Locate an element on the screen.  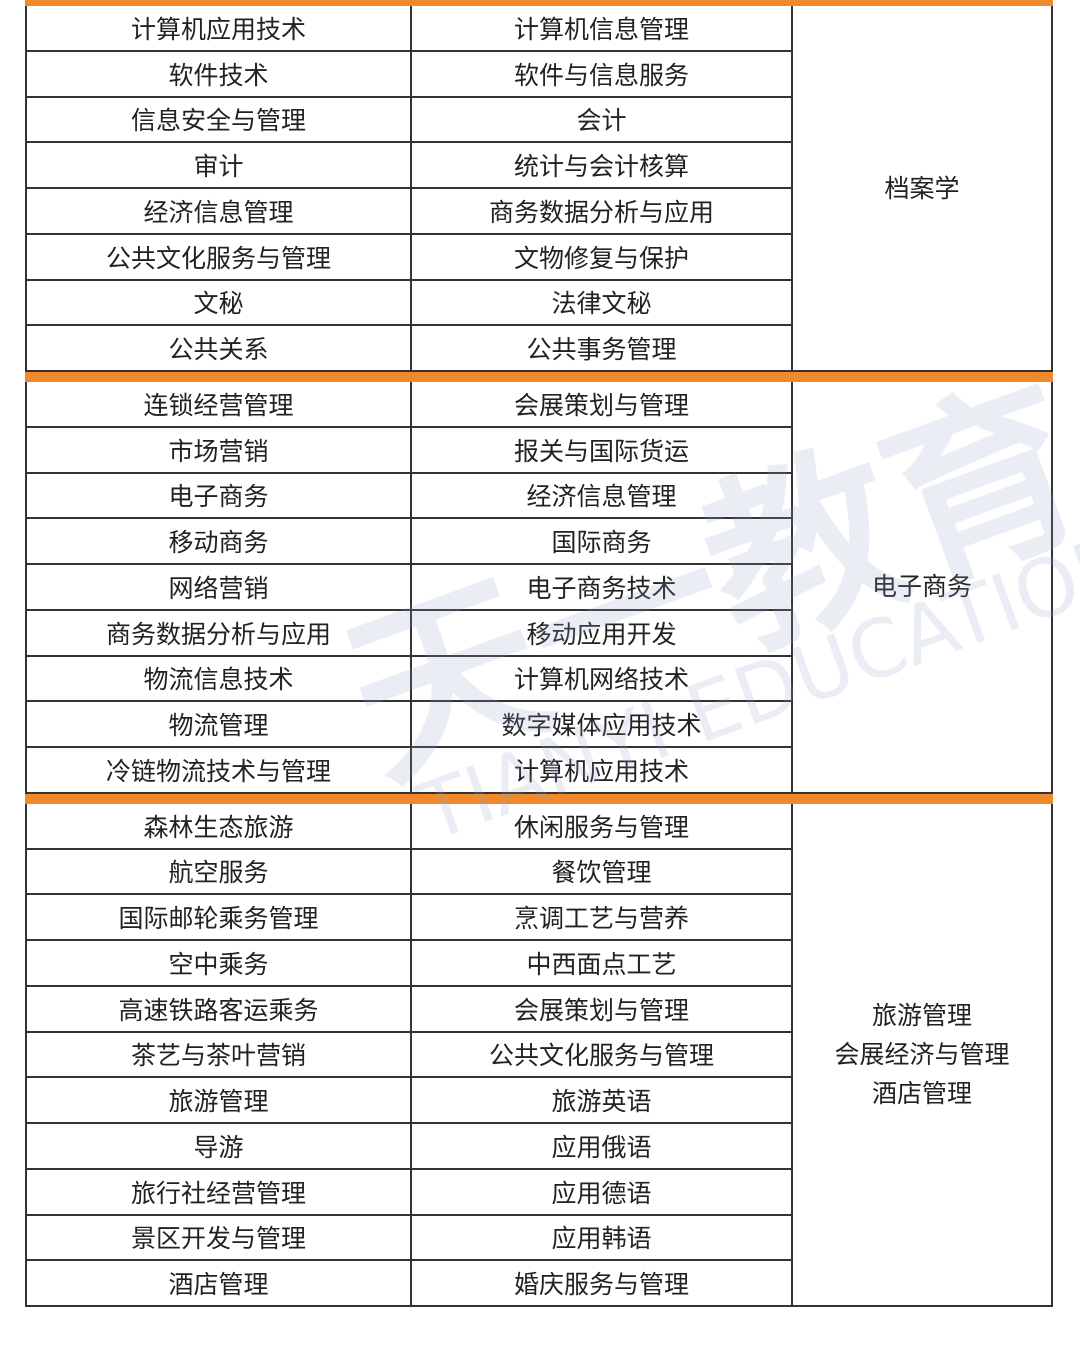
cell: 连锁经营管理 is located at coordinates (218, 405).